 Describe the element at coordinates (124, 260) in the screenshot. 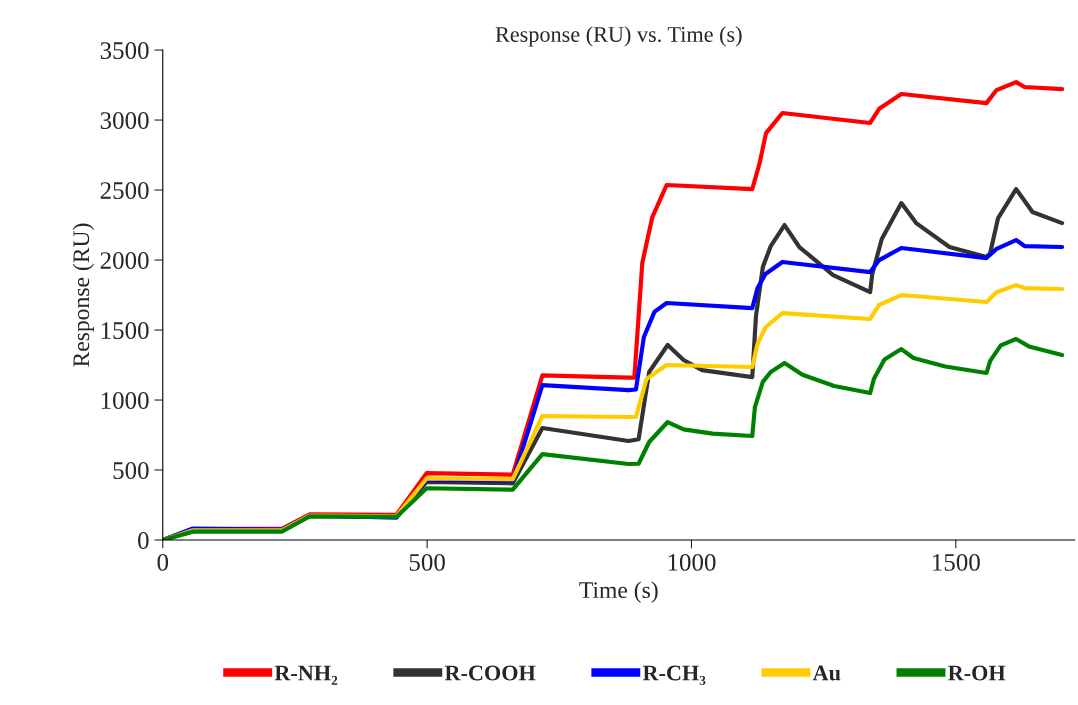

I see `y-tick-label: 2000` at that location.